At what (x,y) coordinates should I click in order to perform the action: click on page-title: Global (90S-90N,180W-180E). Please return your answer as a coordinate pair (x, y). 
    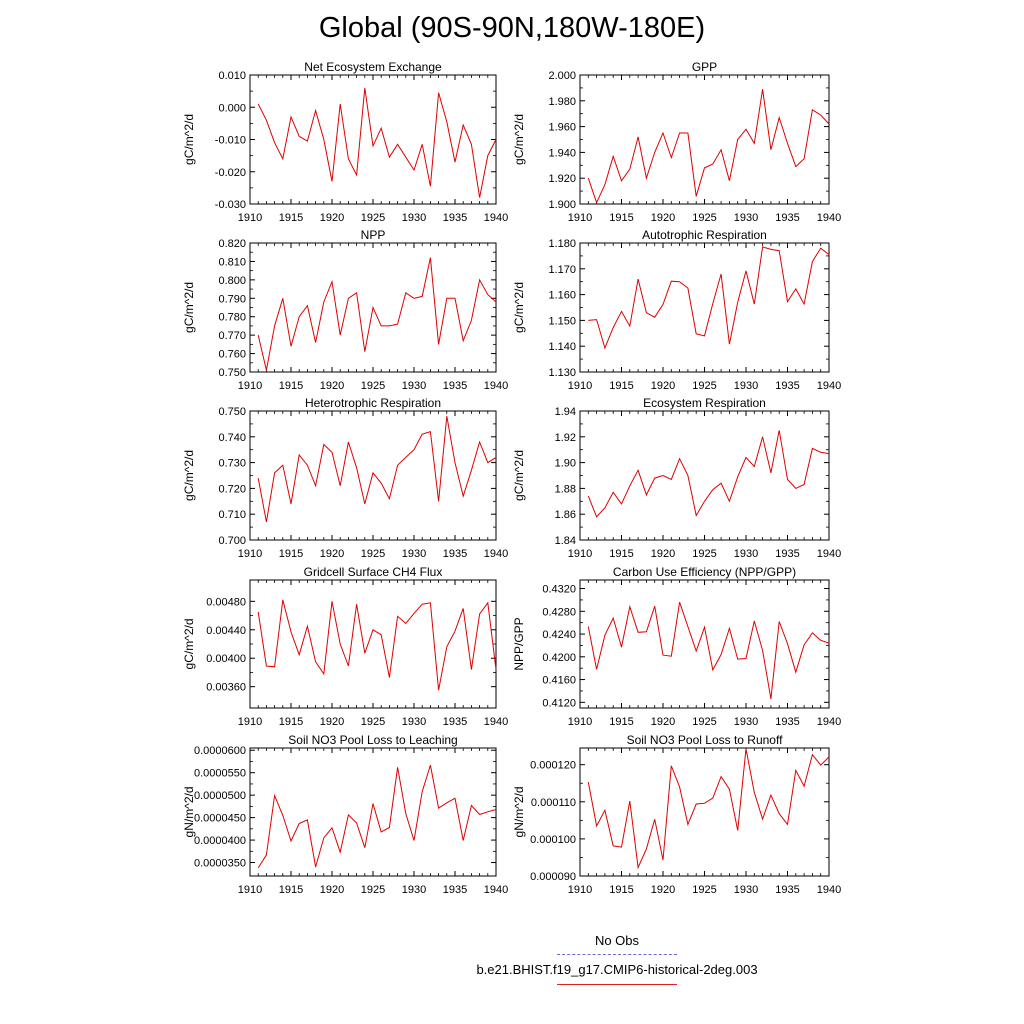
    Looking at the image, I should click on (512, 28).